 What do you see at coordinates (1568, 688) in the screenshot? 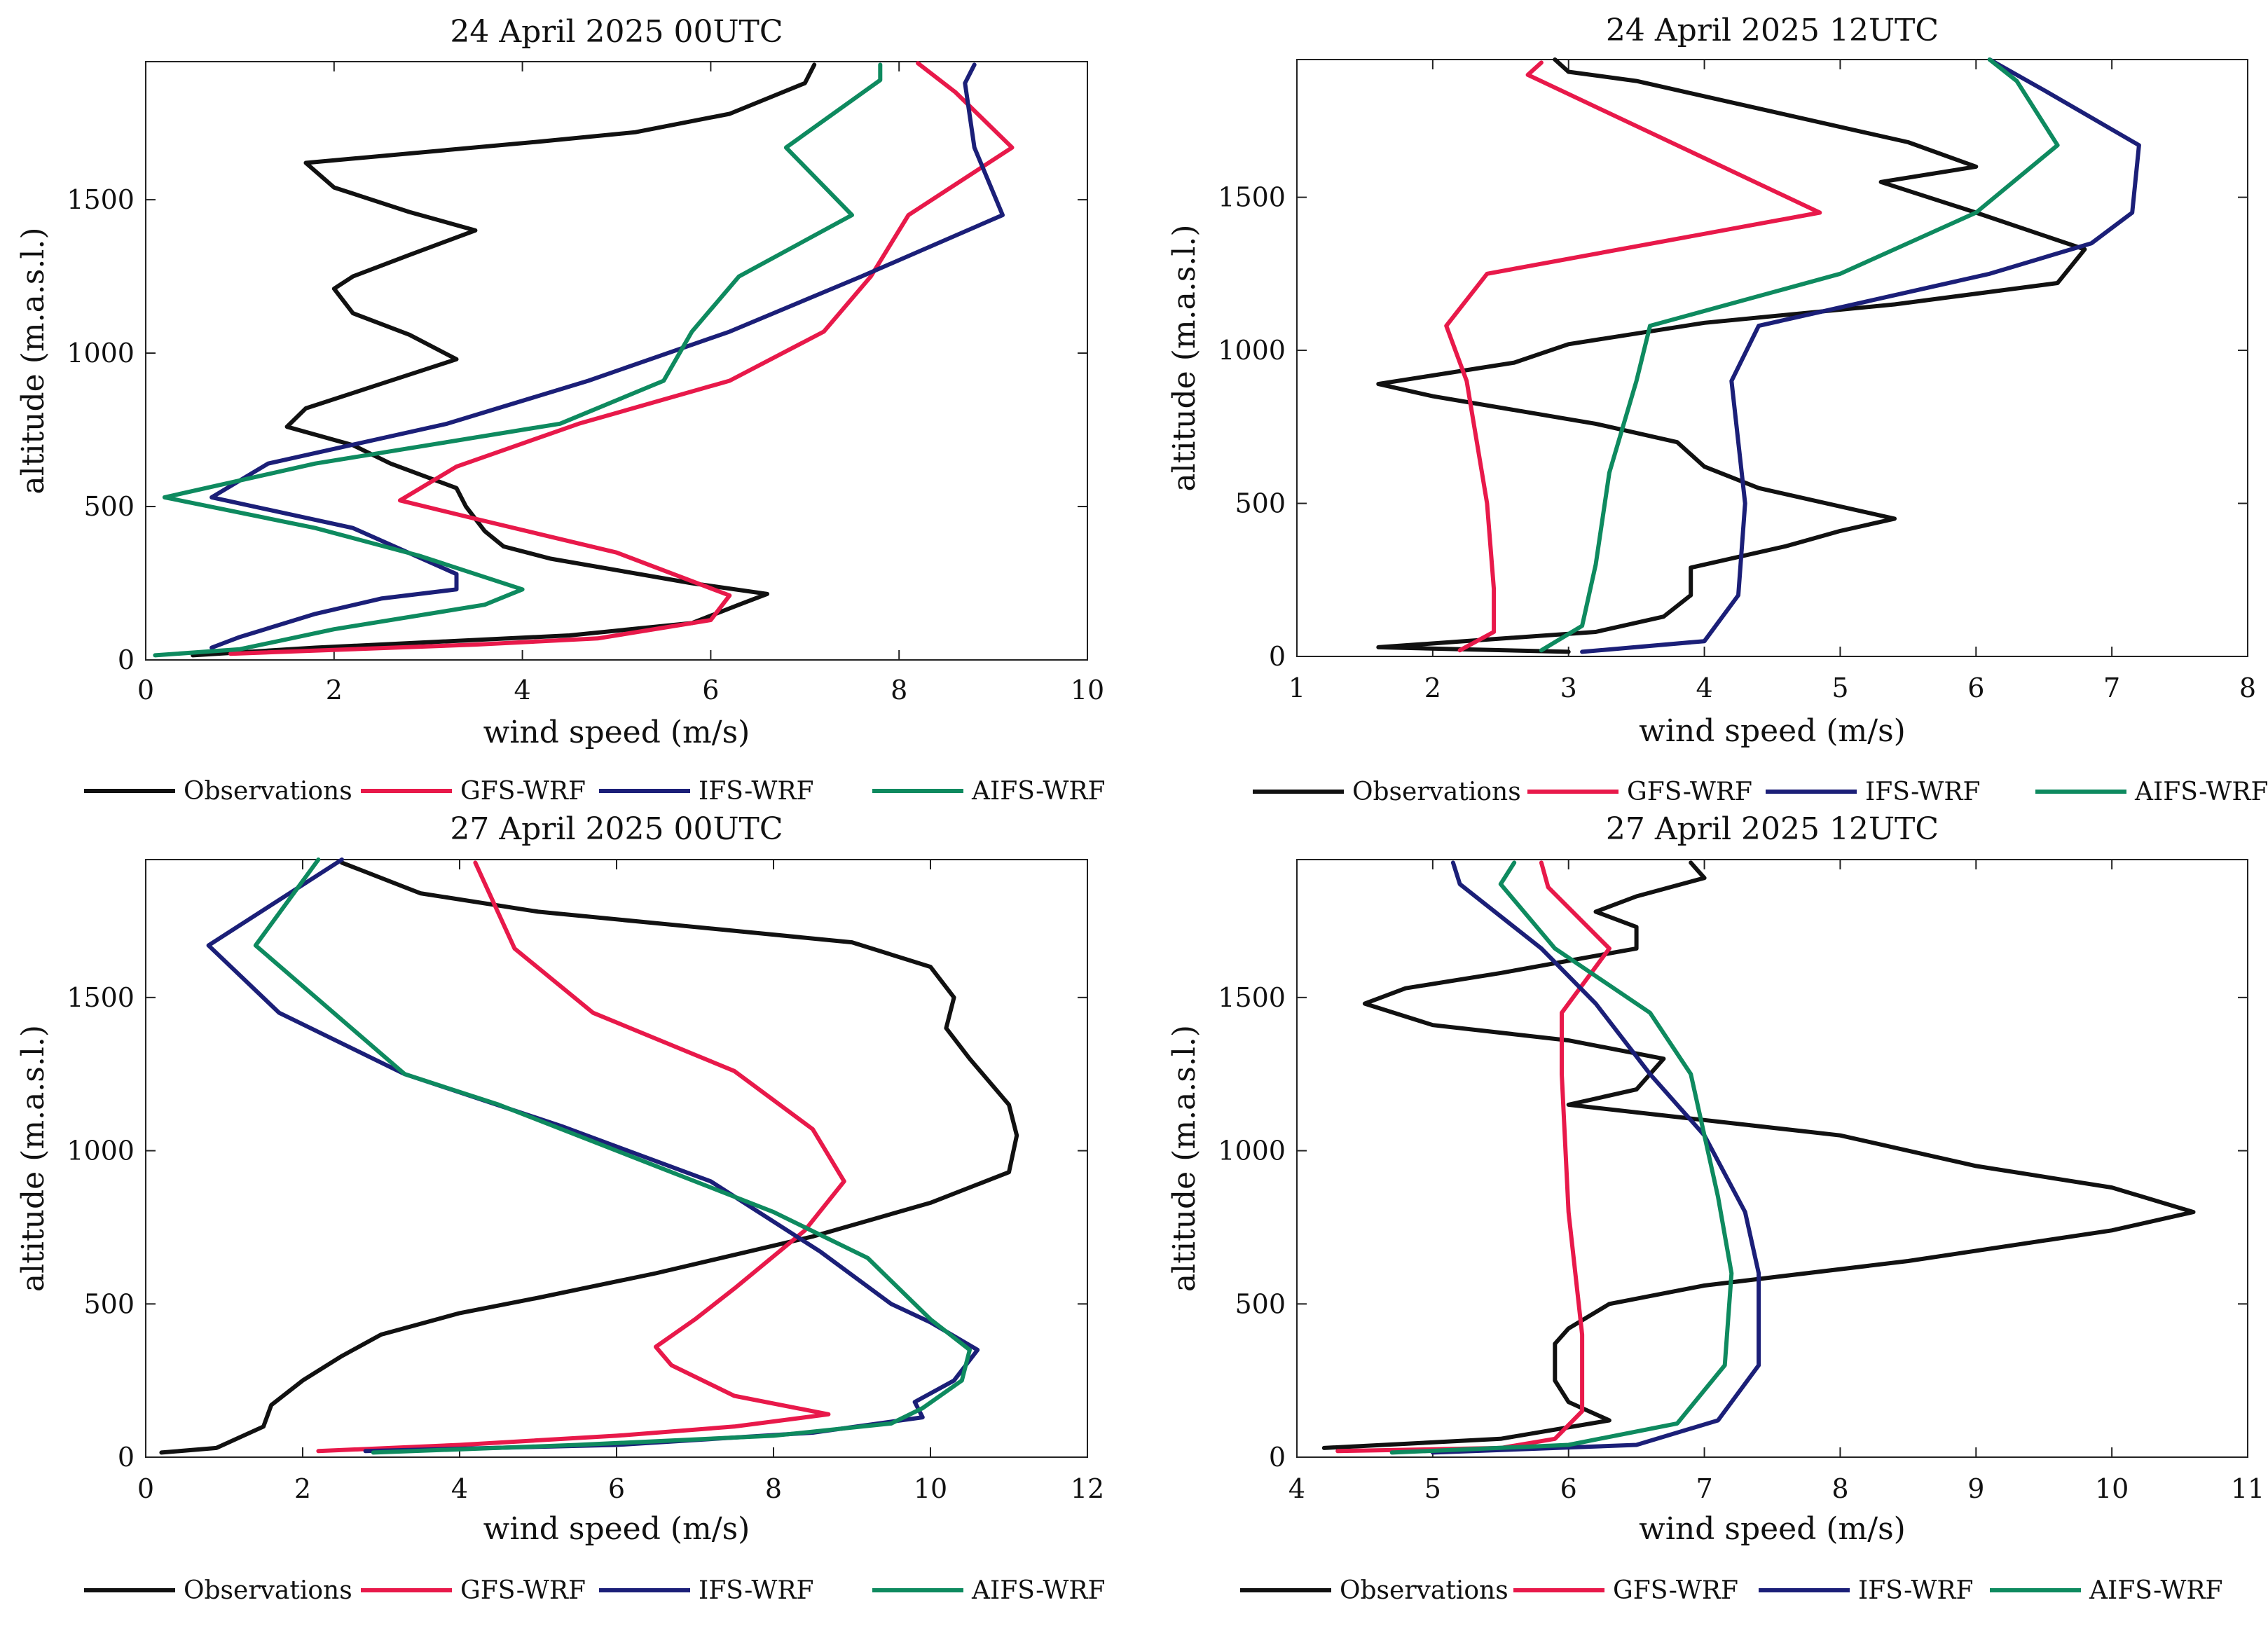
I see `x-tick-label: 3` at bounding box center [1568, 688].